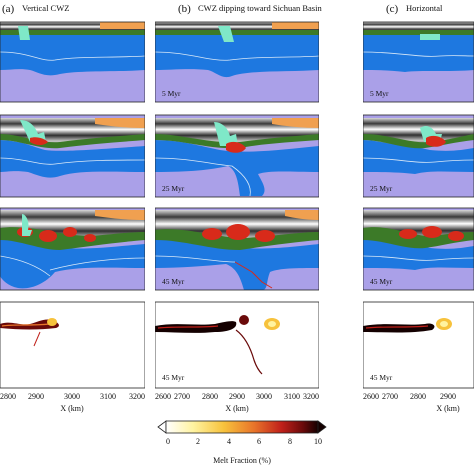  What do you see at coordinates (173, 377) in the screenshot?
I see `time-label-b4: 45 Myr` at bounding box center [173, 377].